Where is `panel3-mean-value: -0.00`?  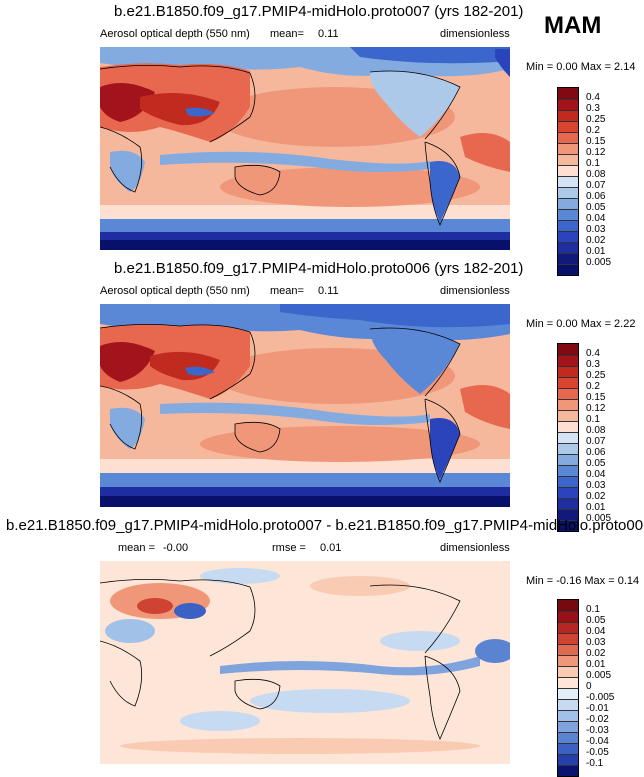
panel3-mean-value: -0.00 is located at coordinates (176, 548).